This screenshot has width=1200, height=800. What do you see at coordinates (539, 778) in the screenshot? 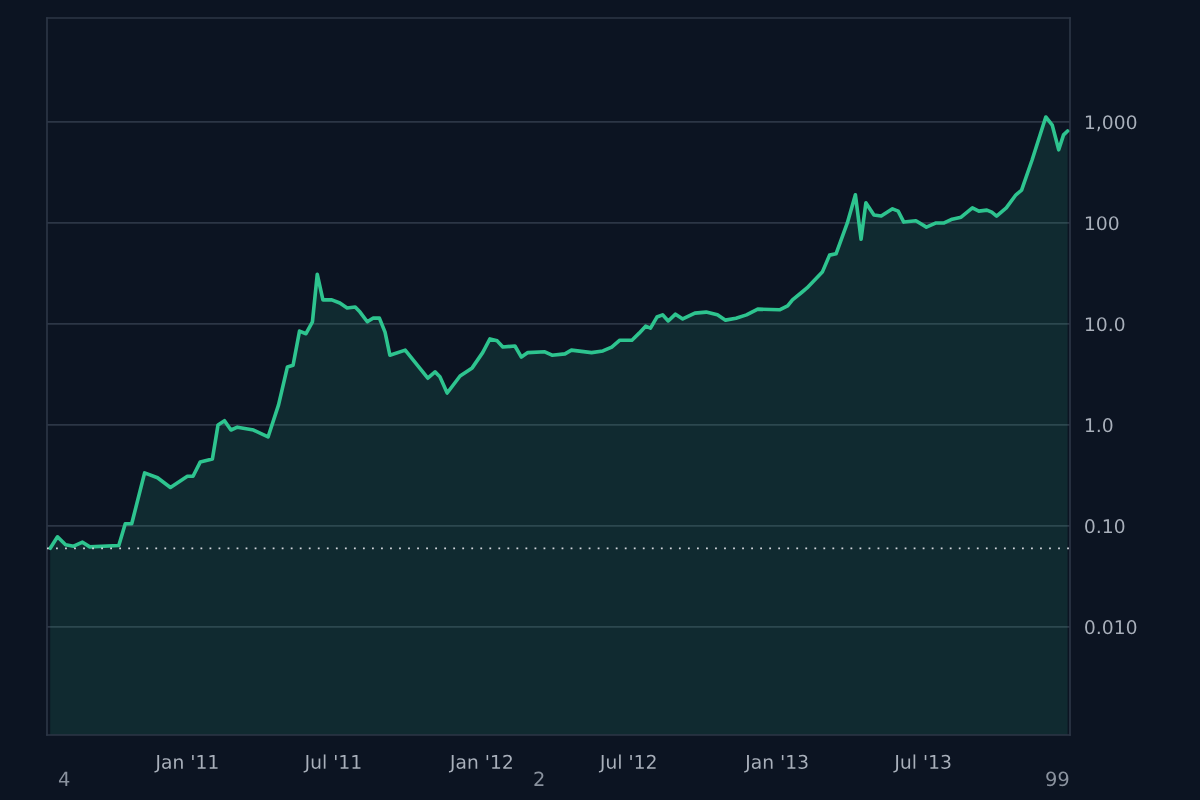
I see `text: 2` at bounding box center [539, 778].